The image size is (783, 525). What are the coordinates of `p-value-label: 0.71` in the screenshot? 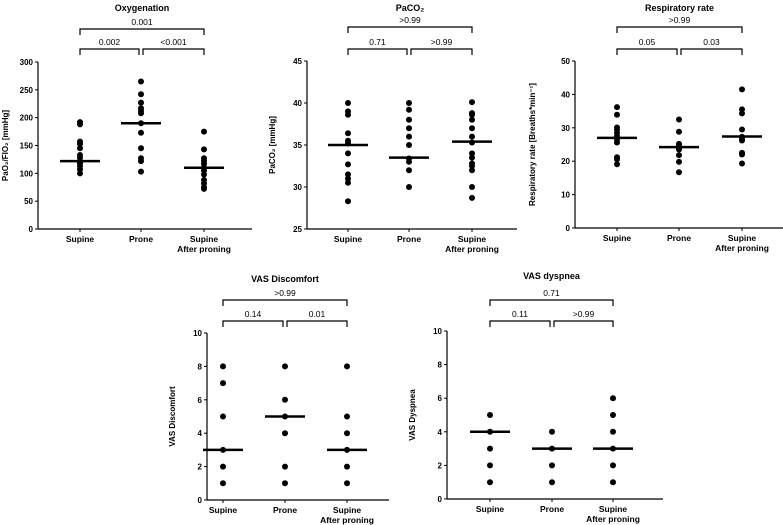 It's located at (551, 293).